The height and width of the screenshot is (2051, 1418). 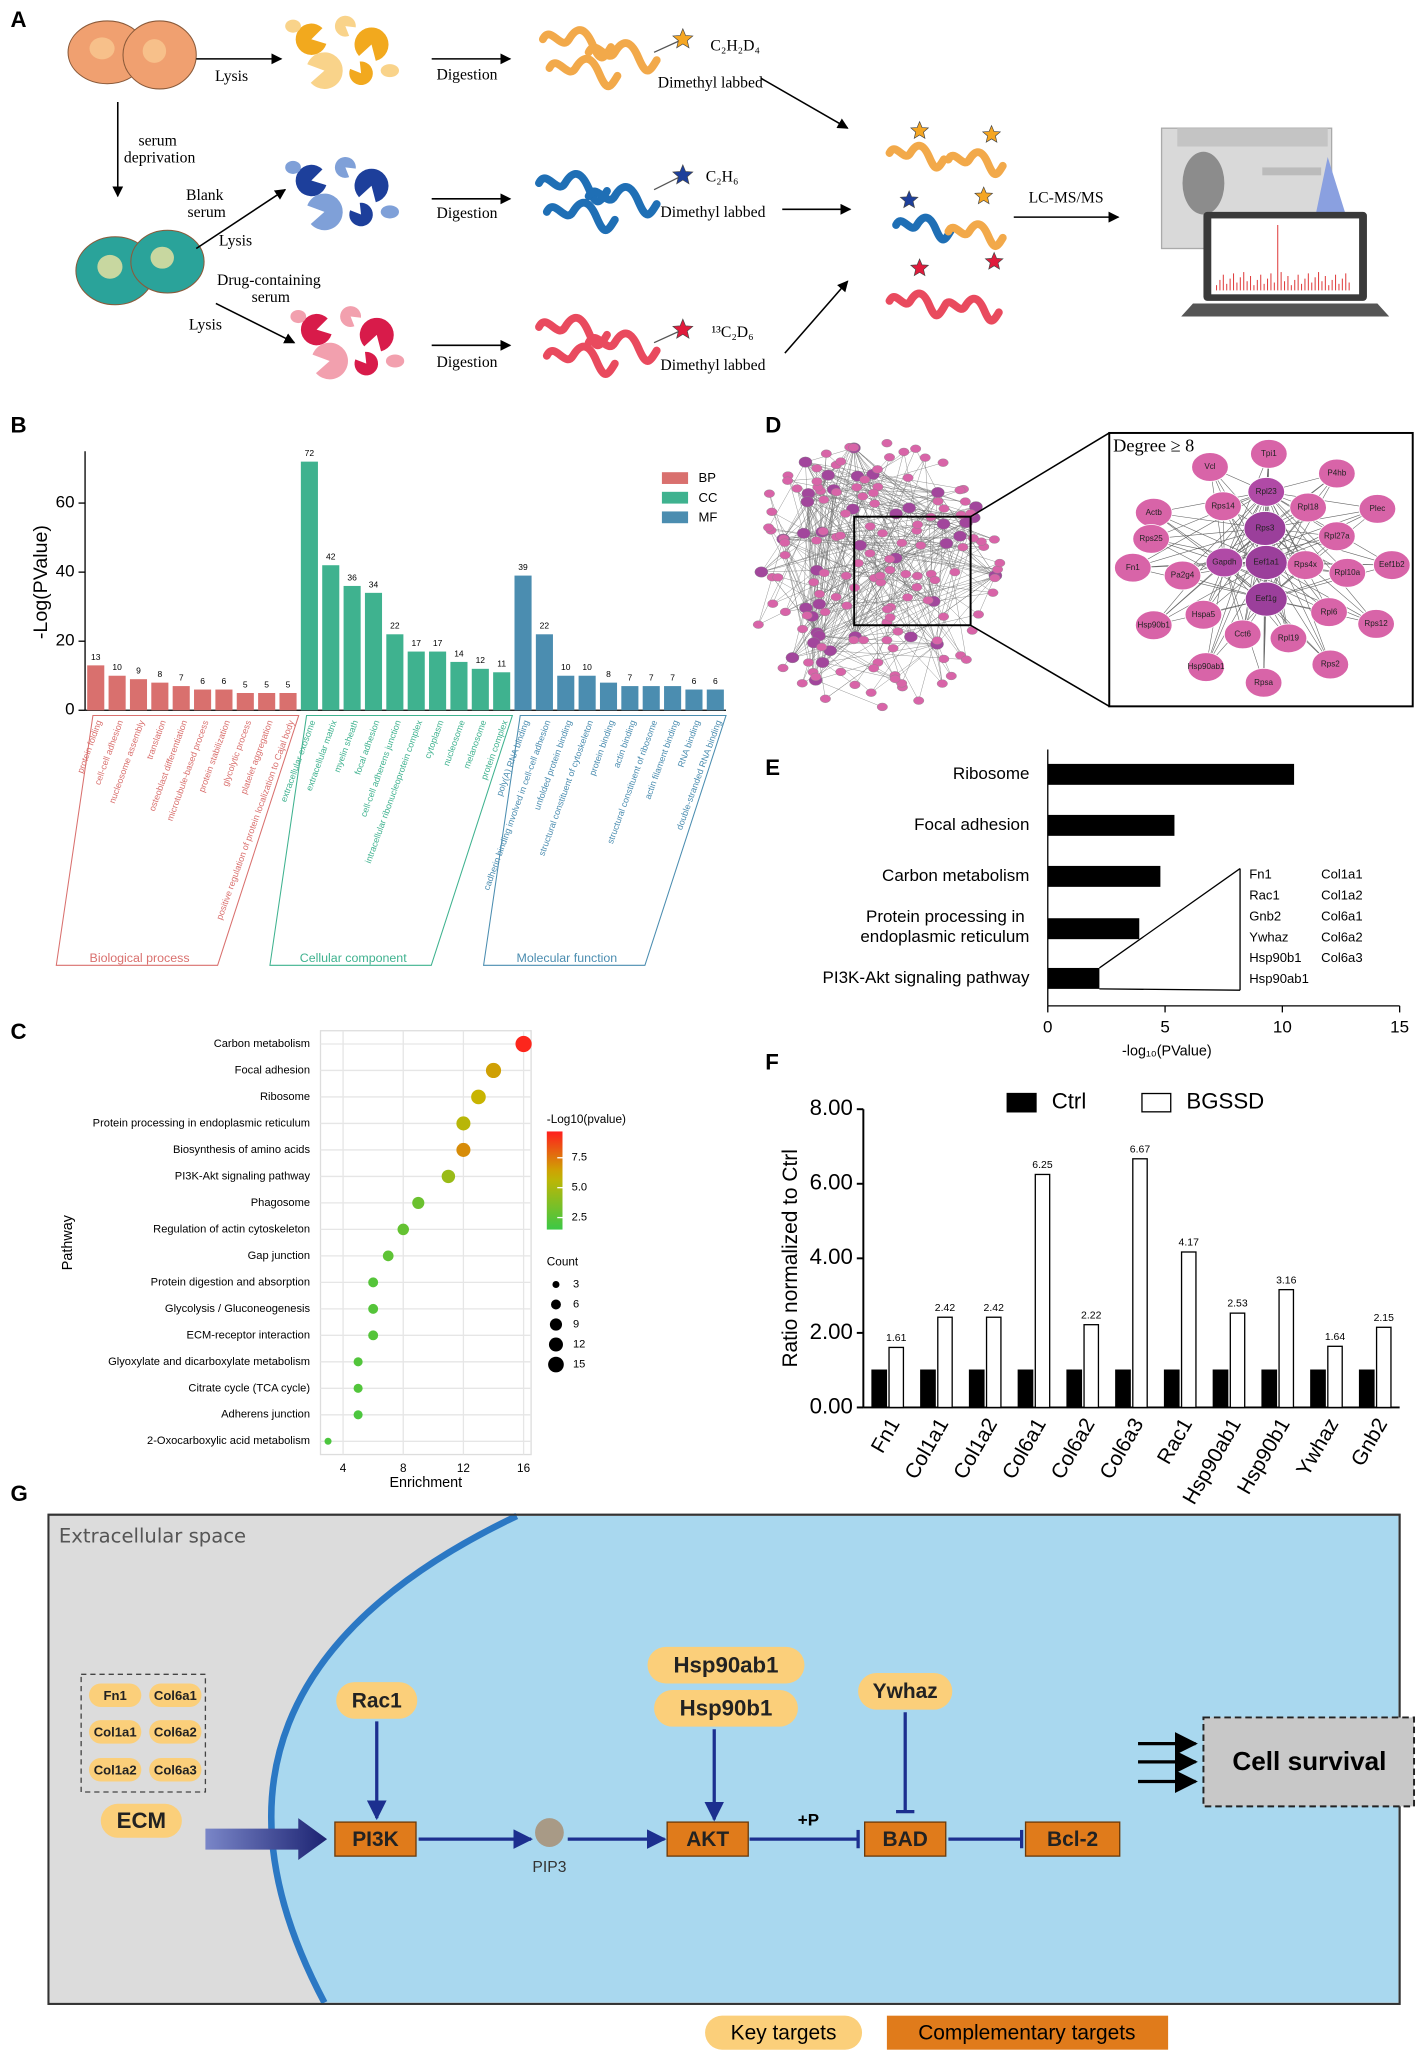 I want to click on y-axis-label: Pathway, so click(x=68, y=1242).